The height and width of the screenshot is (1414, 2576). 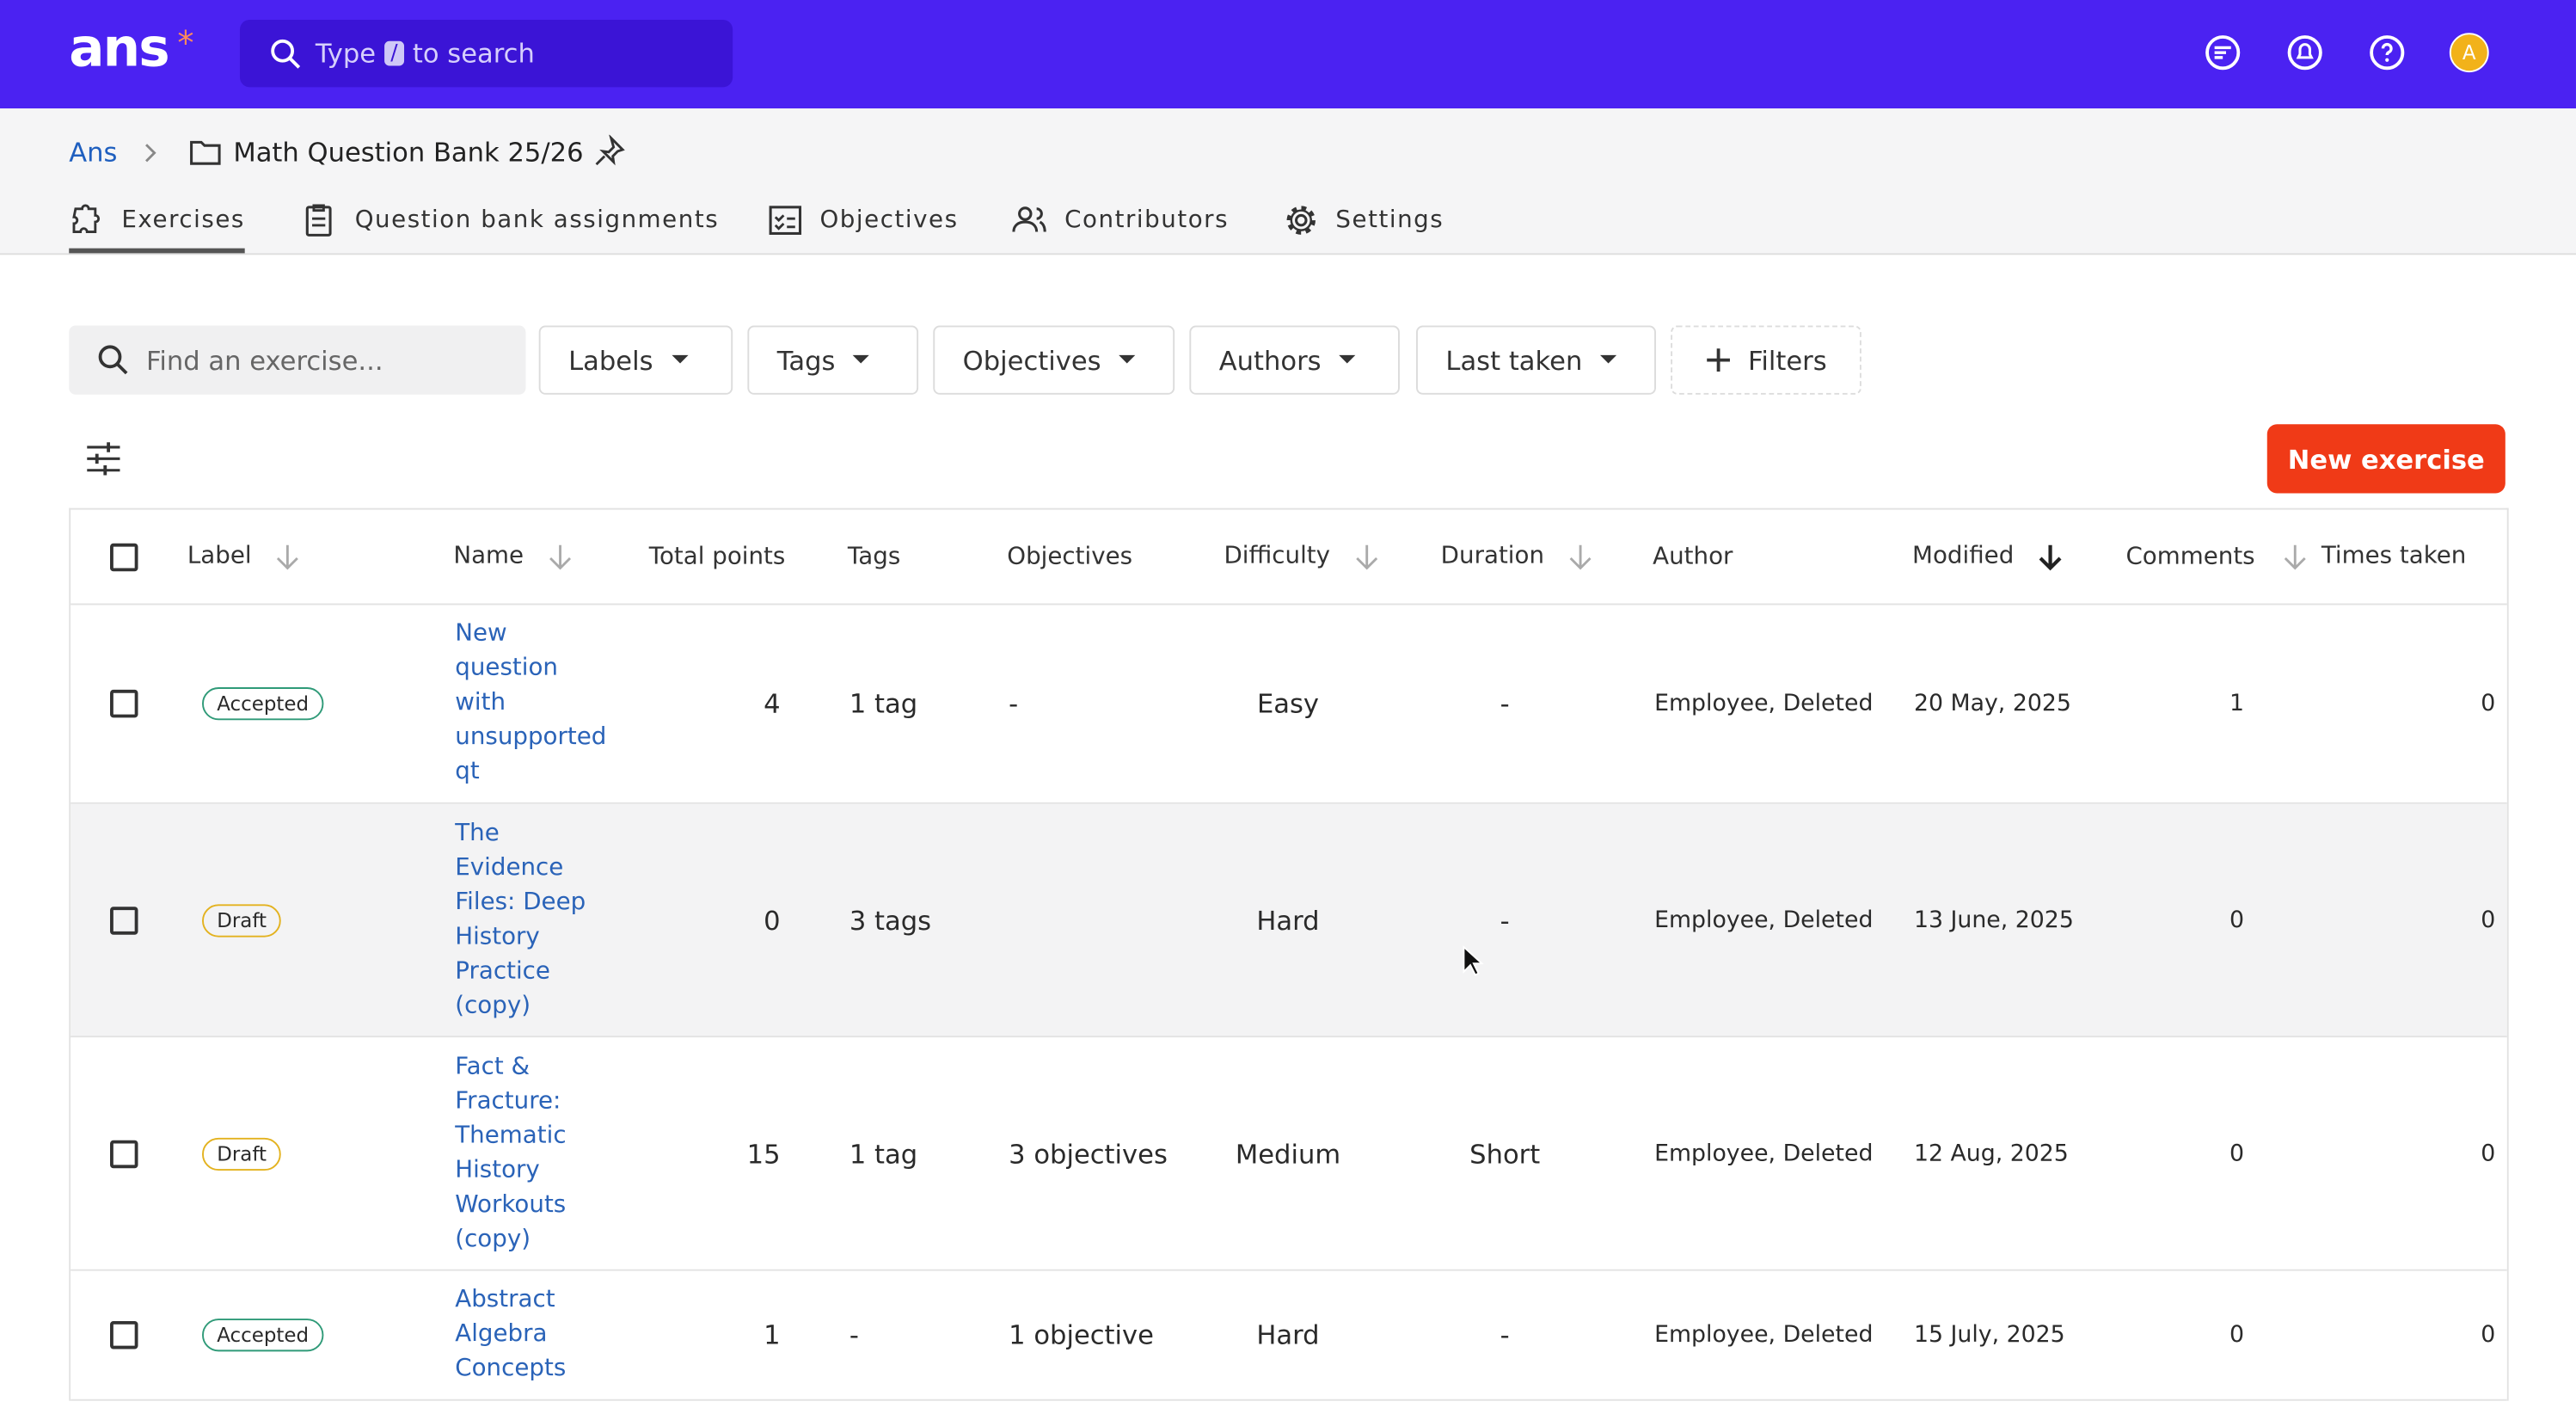 I want to click on column-title: Tags, so click(x=874, y=556).